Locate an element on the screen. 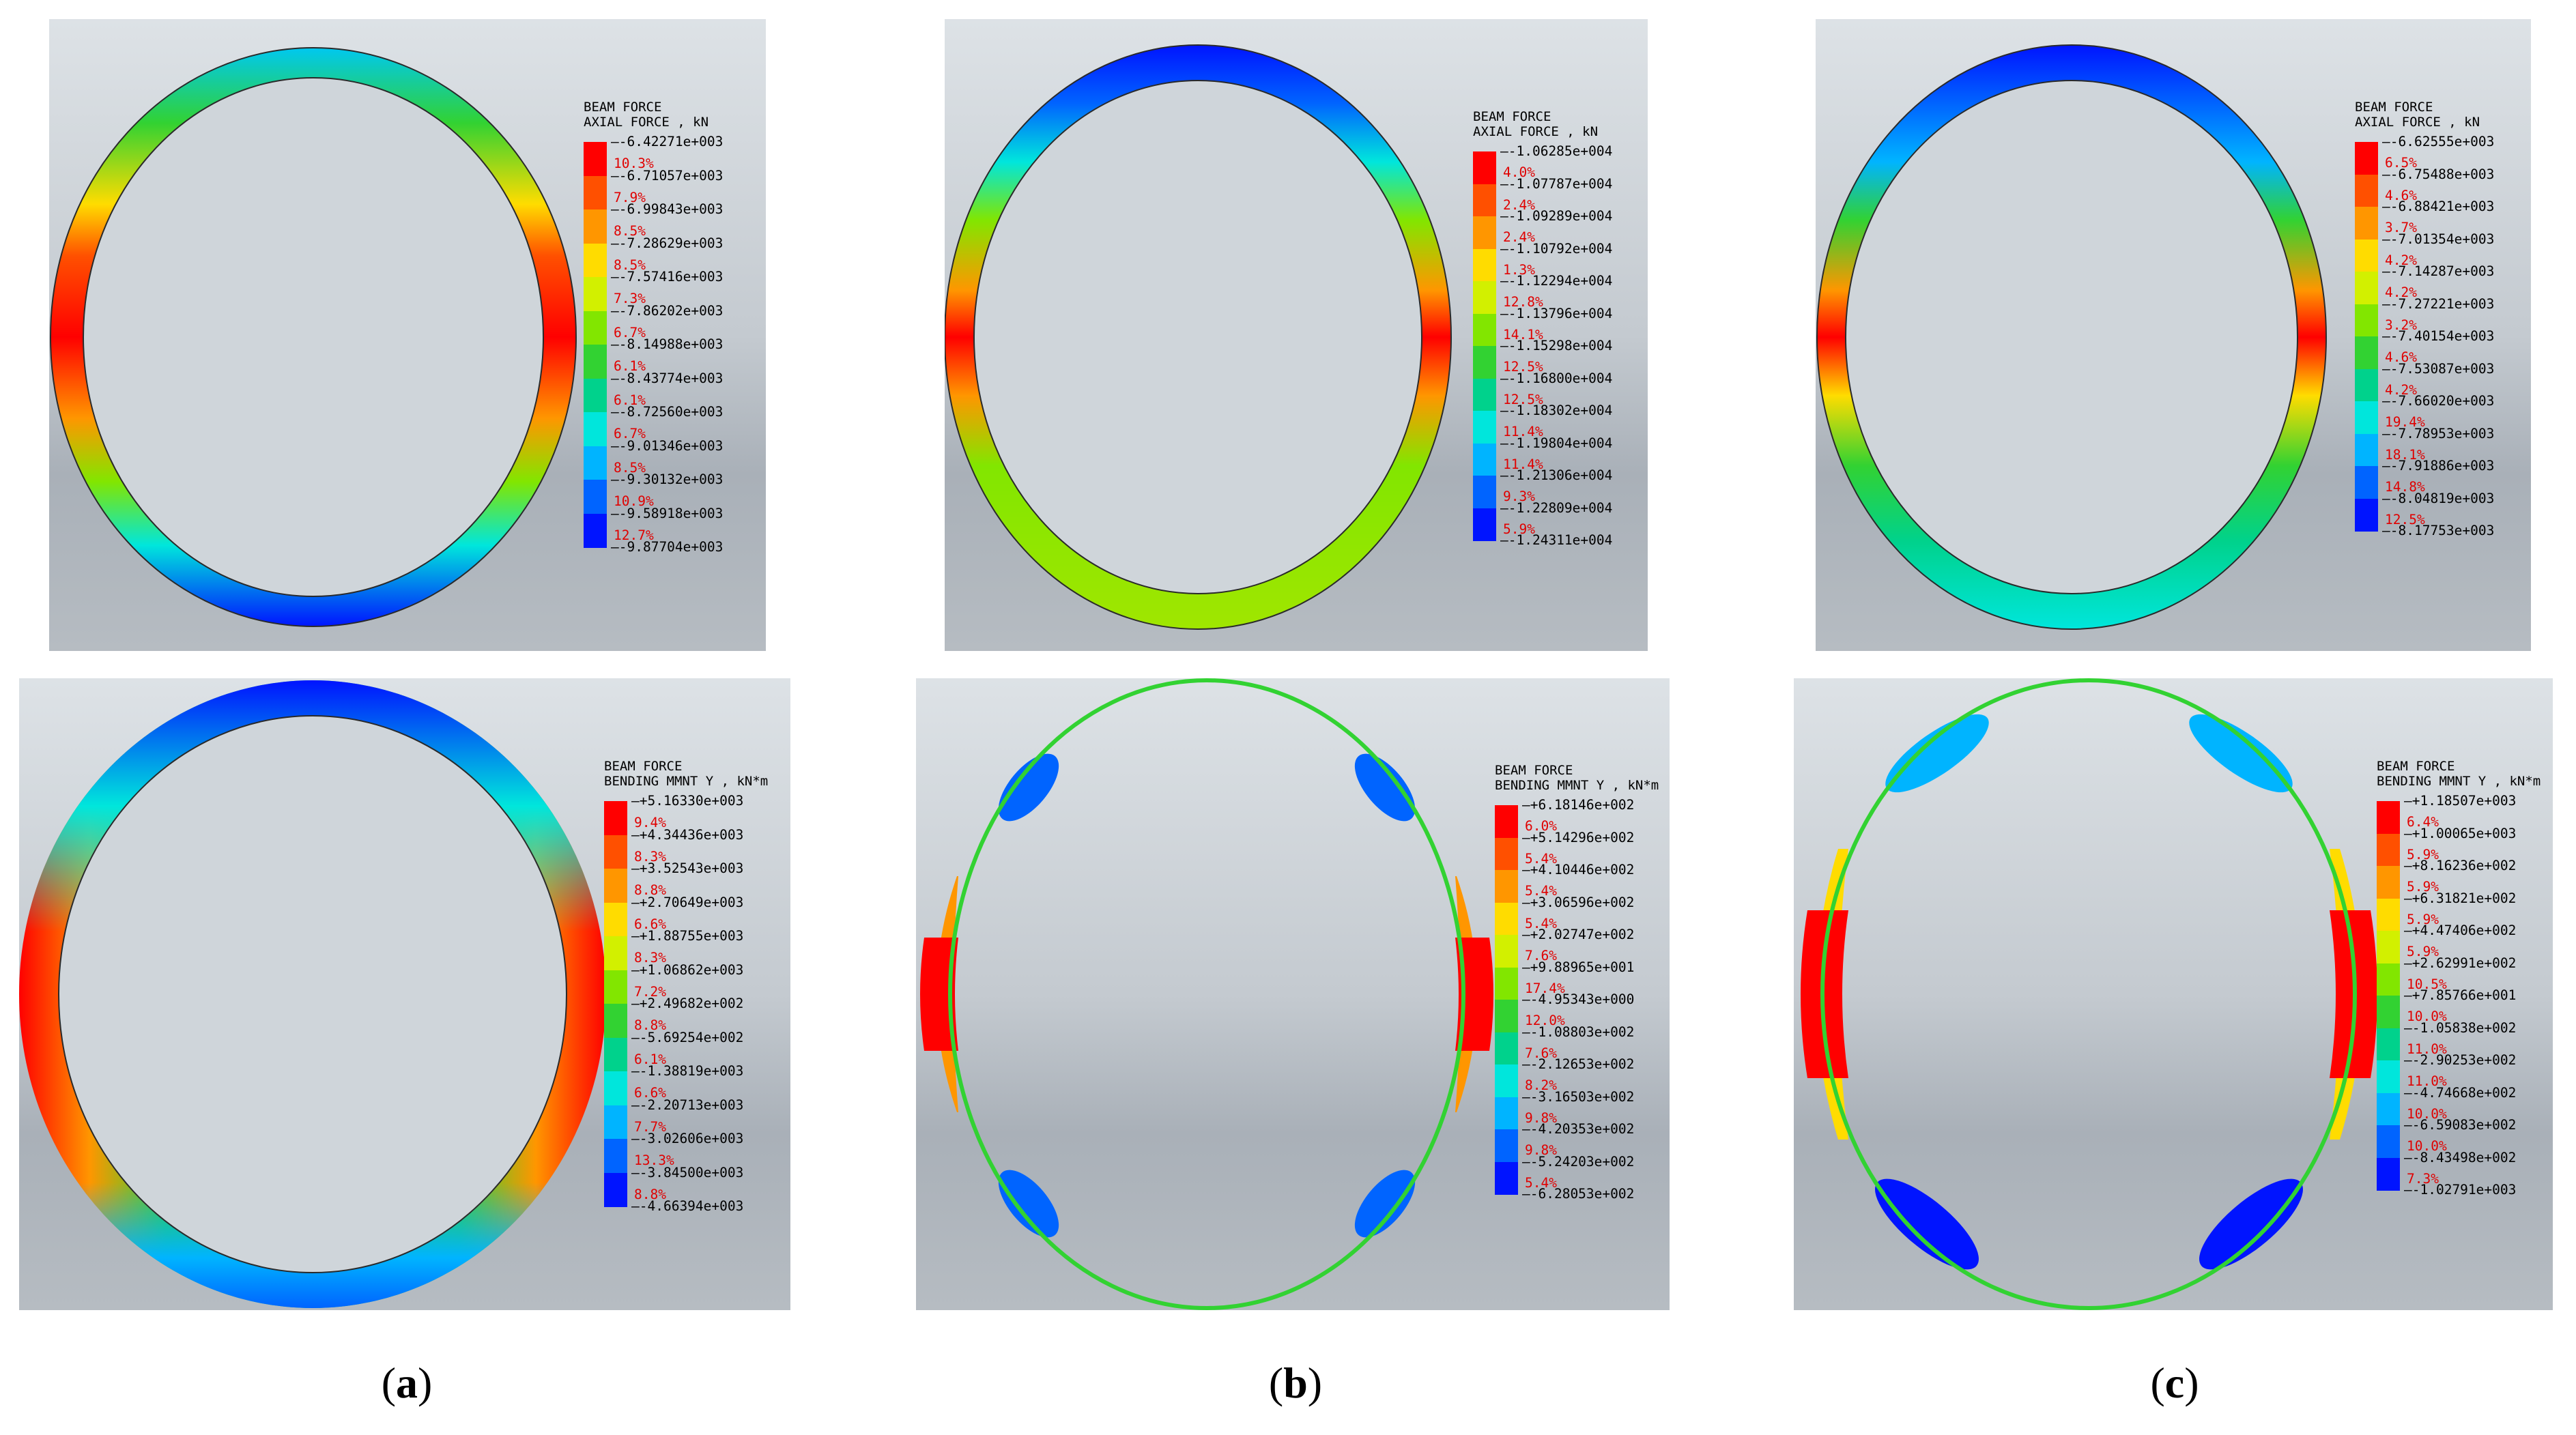 Image resolution: width=2576 pixels, height=1435 pixels. caption-b: (b) is located at coordinates (1295, 1383).